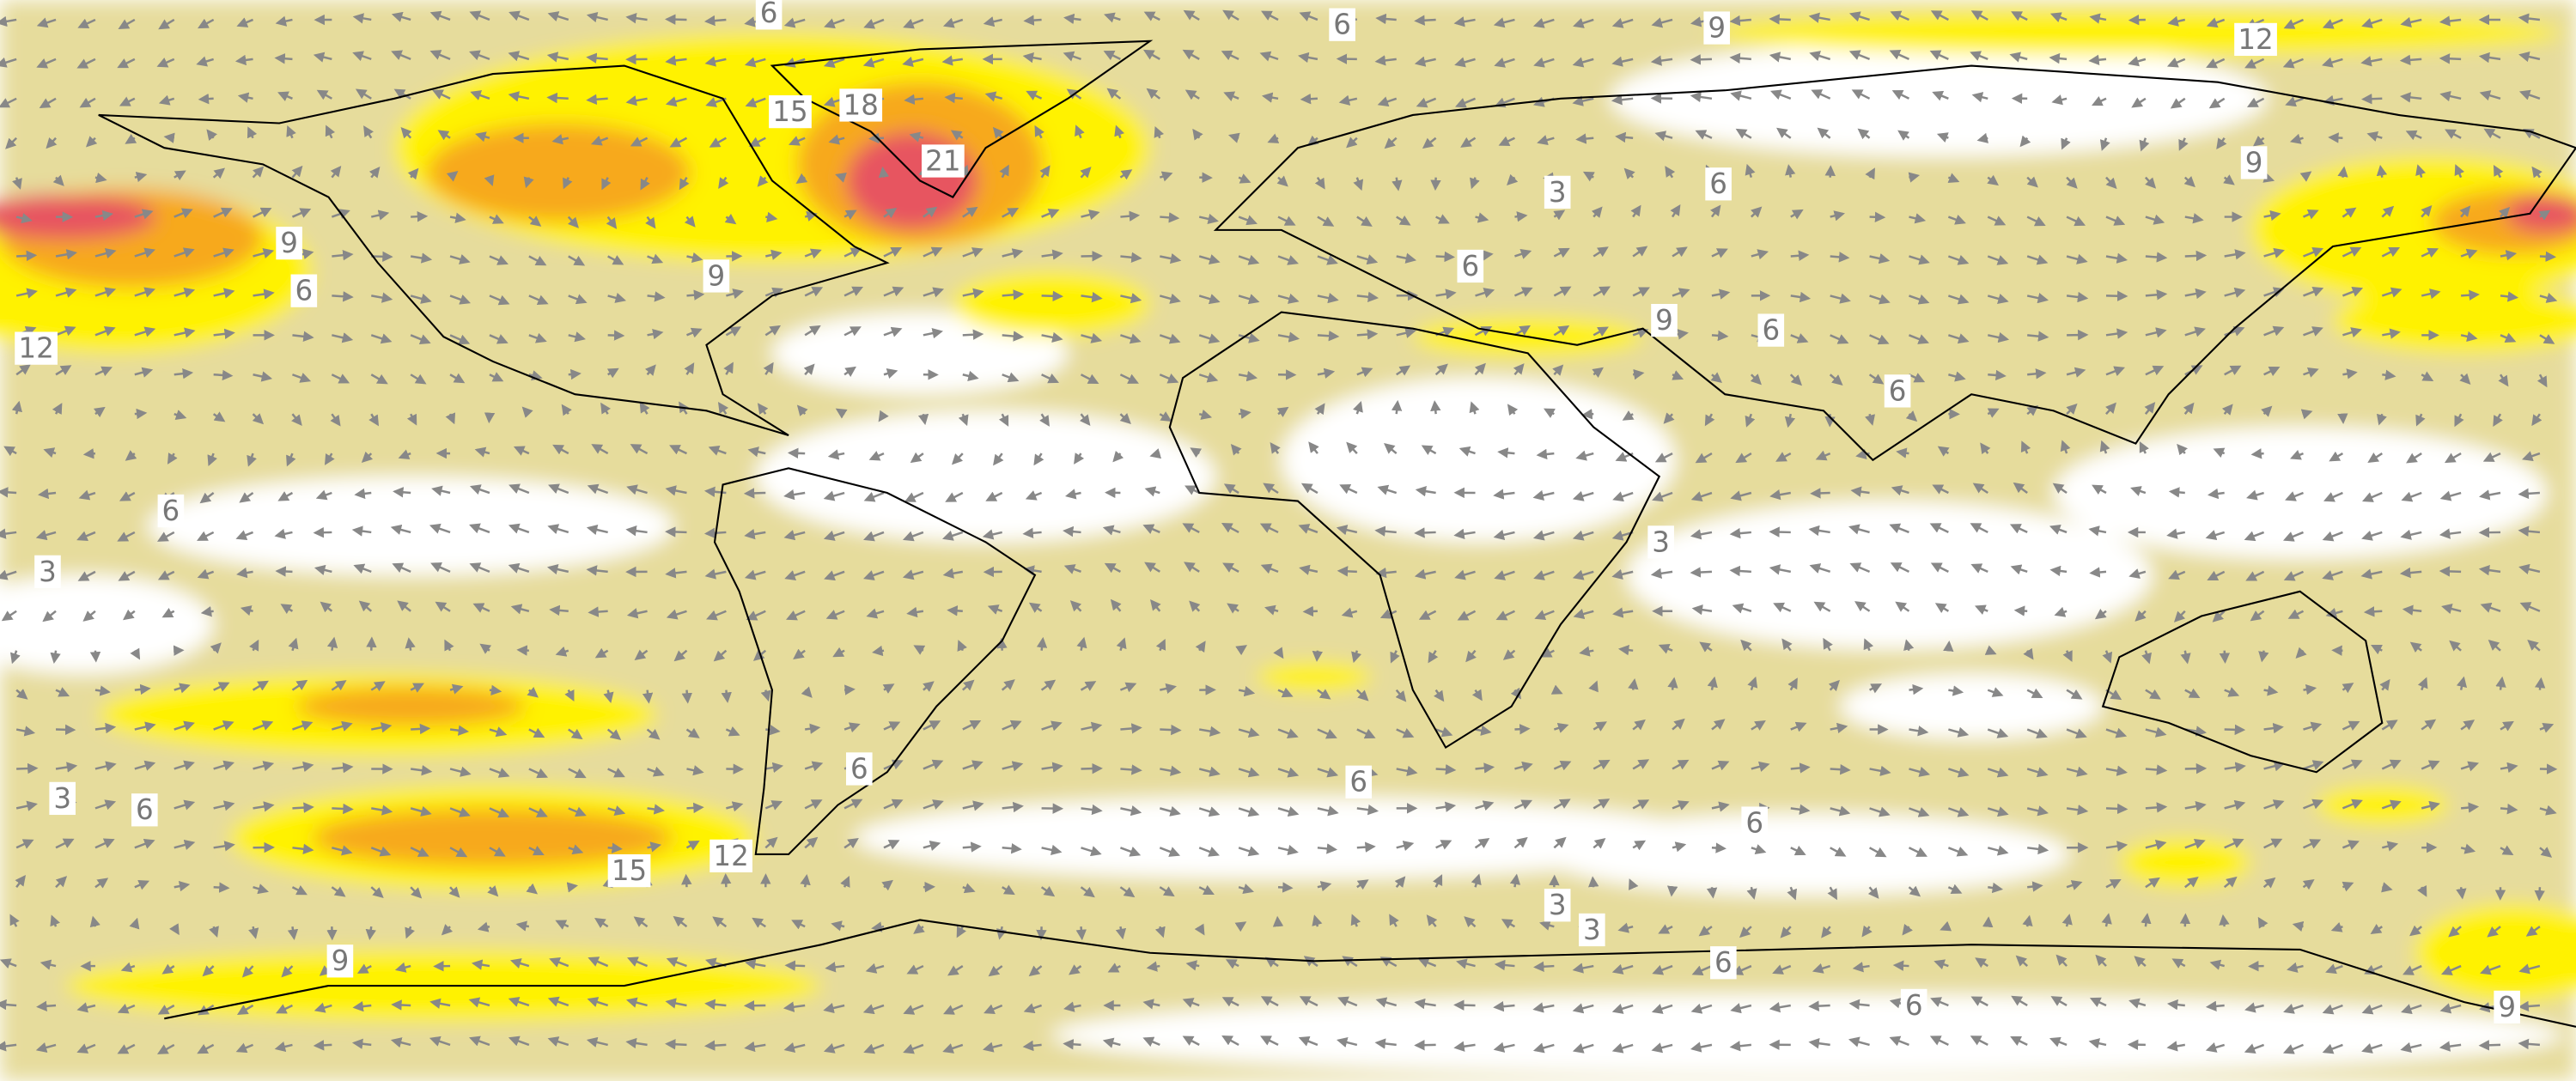  I want to click on field-max, so click(78, 216).